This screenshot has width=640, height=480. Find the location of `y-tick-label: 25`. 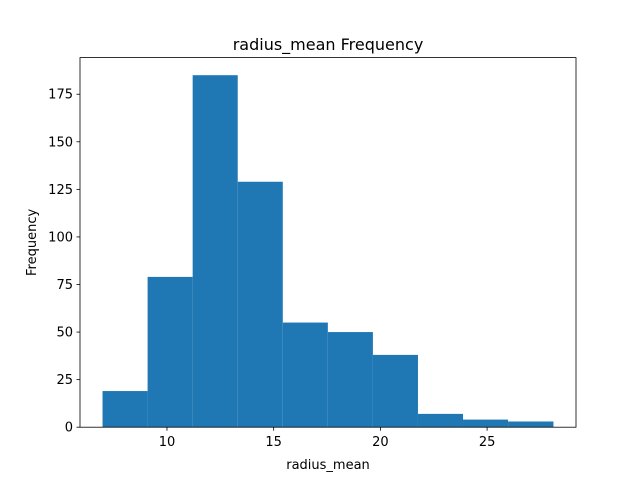

y-tick-label: 25 is located at coordinates (64, 380).